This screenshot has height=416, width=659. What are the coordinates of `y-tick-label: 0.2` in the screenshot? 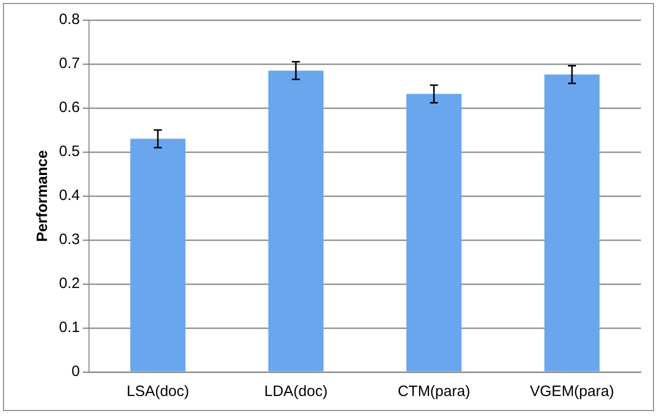 It's located at (69, 283).